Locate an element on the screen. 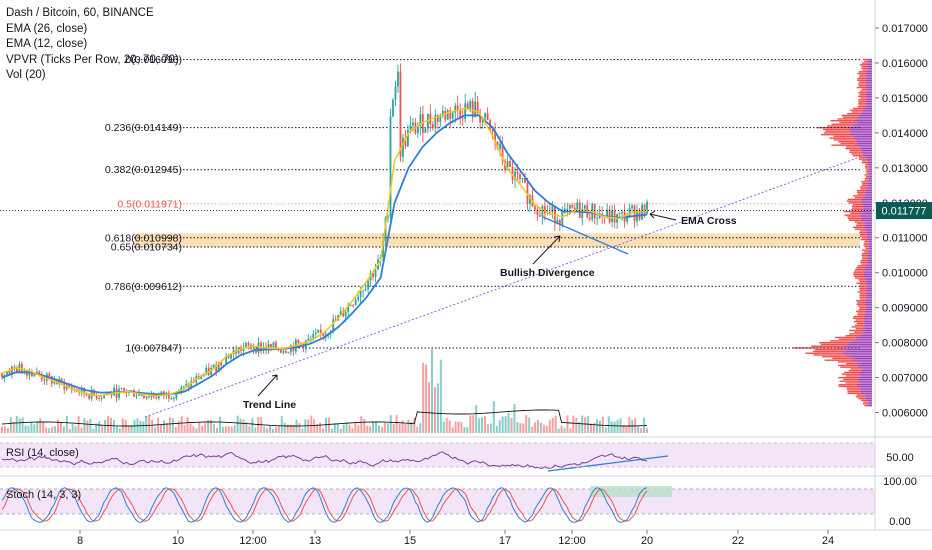 The image size is (932, 550). time-axis: 8 10 12:00 13 15 17 12:00 20 22 24 is located at coordinates (455, 538).